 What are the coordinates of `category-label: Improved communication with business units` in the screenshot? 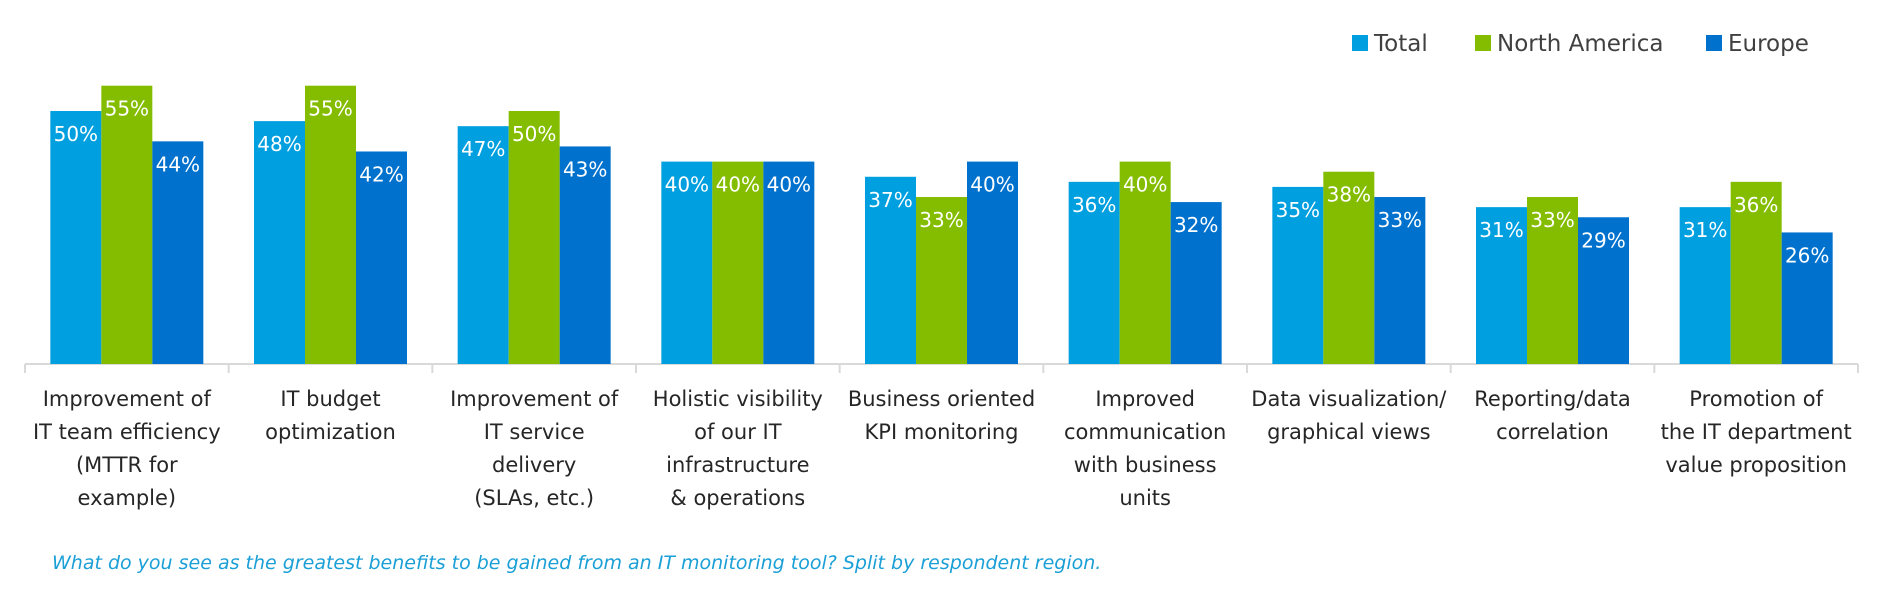 It's located at (1145, 448).